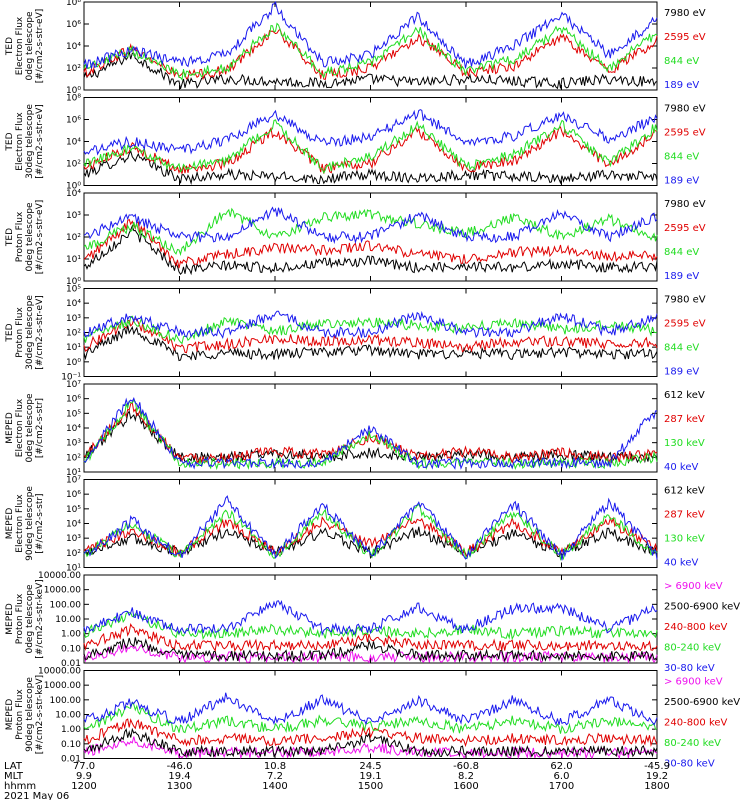 This screenshot has height=804, width=750. I want to click on y-axis-label: [#/cm2-s-str-keV], so click(40, 618).